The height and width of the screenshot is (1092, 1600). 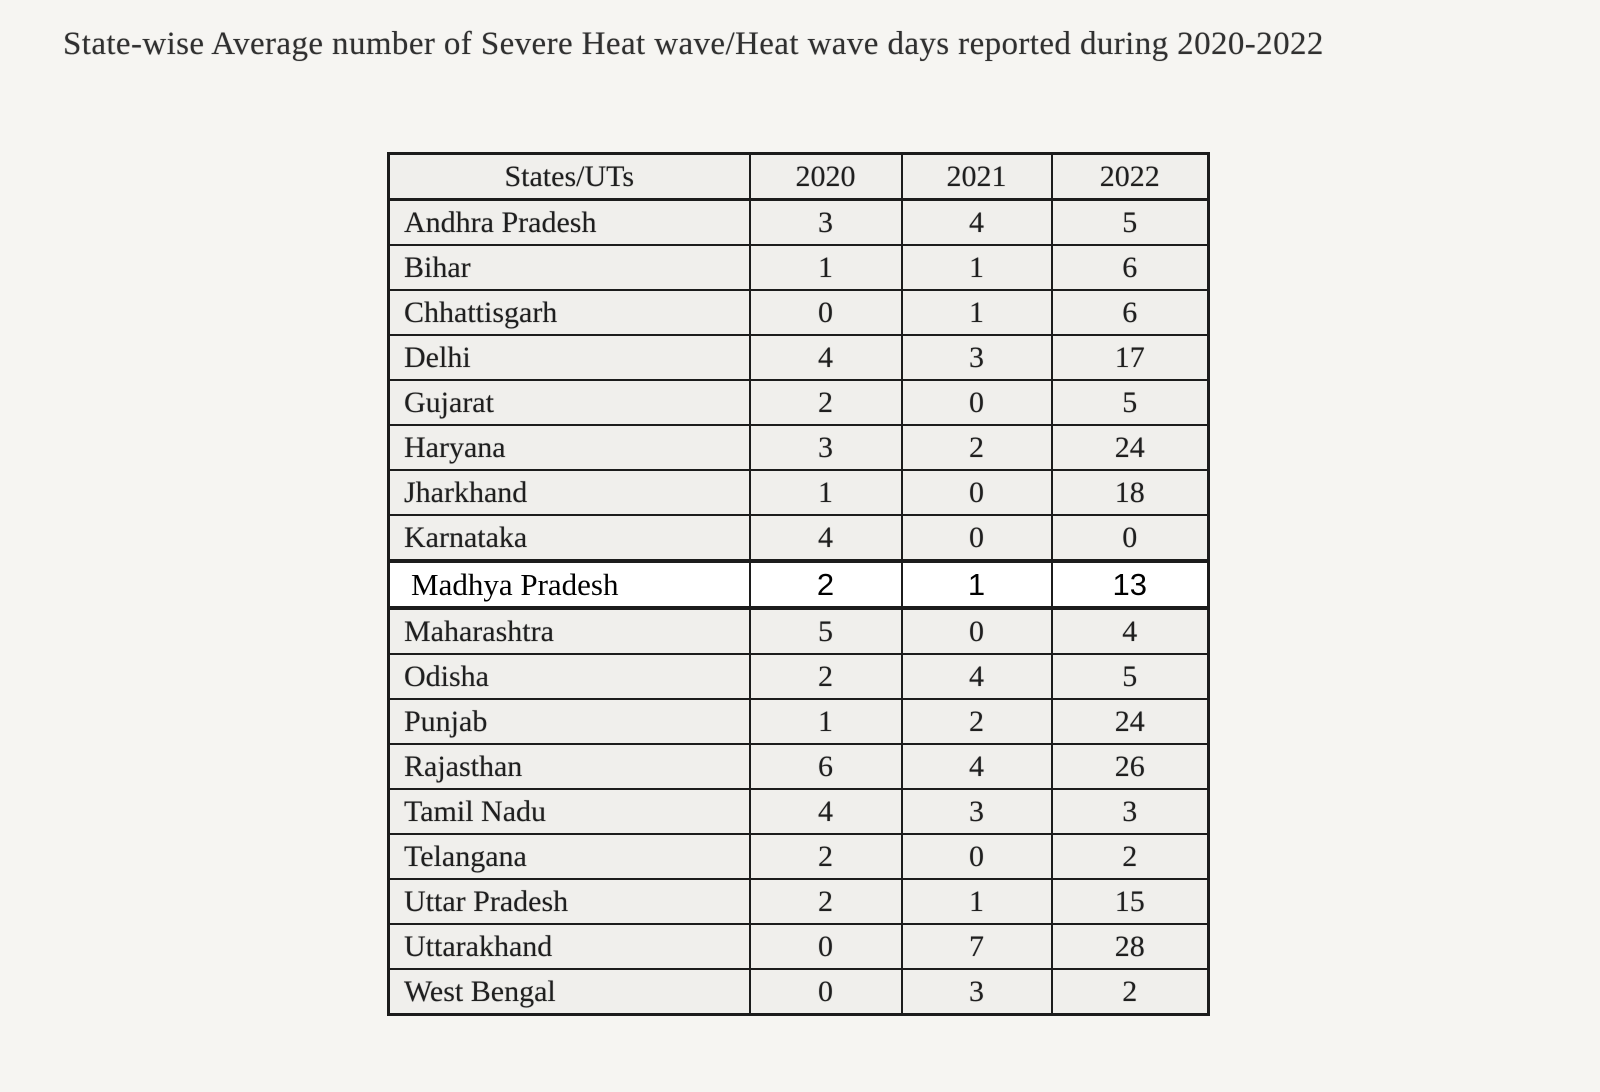 What do you see at coordinates (976, 946) in the screenshot?
I see `value-cell-2021: 7` at bounding box center [976, 946].